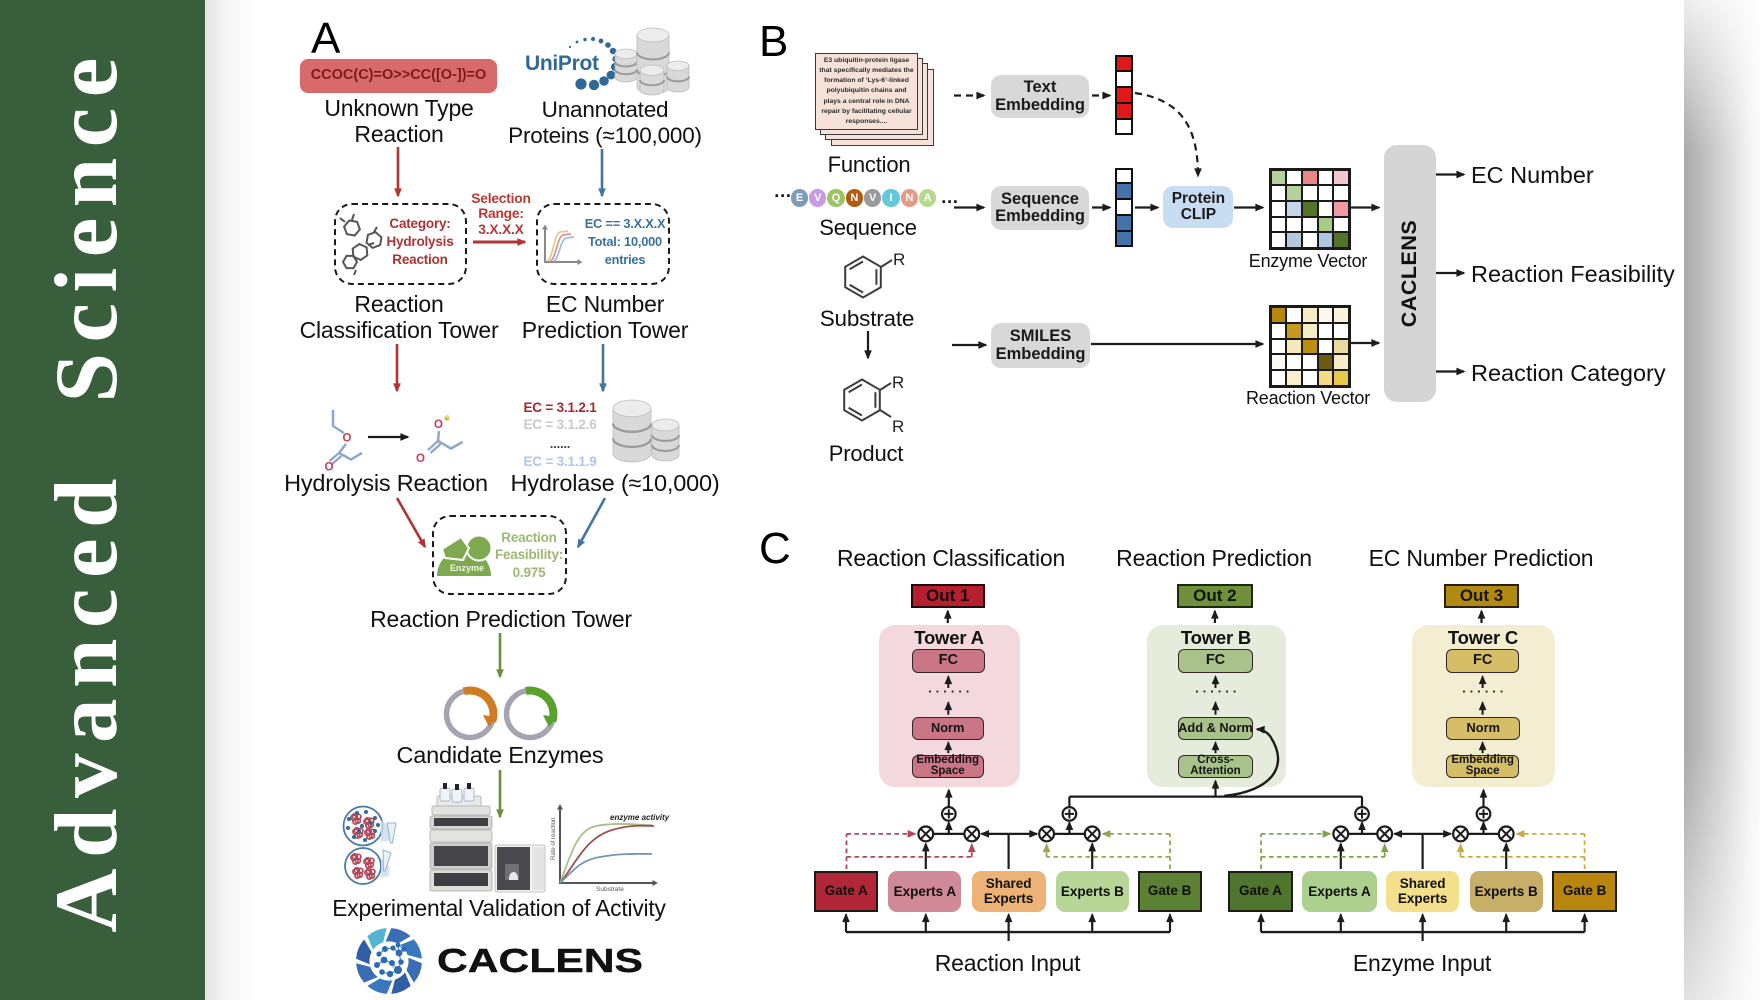 The width and height of the screenshot is (1760, 1000). Describe the element at coordinates (554, 839) in the screenshot. I see `svg-text: Rate of reaction` at that location.